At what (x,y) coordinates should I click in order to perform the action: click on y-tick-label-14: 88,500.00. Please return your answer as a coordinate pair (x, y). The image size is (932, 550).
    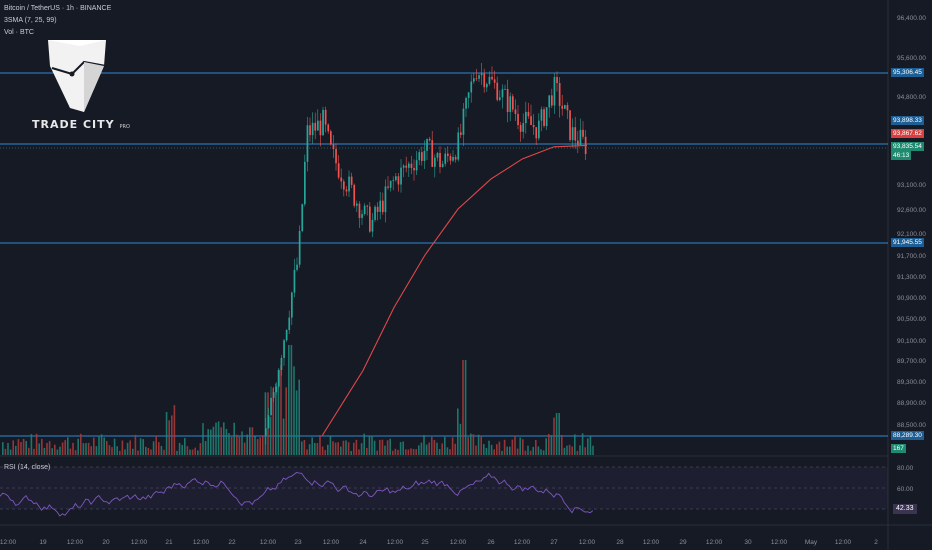
    Looking at the image, I should click on (911, 425).